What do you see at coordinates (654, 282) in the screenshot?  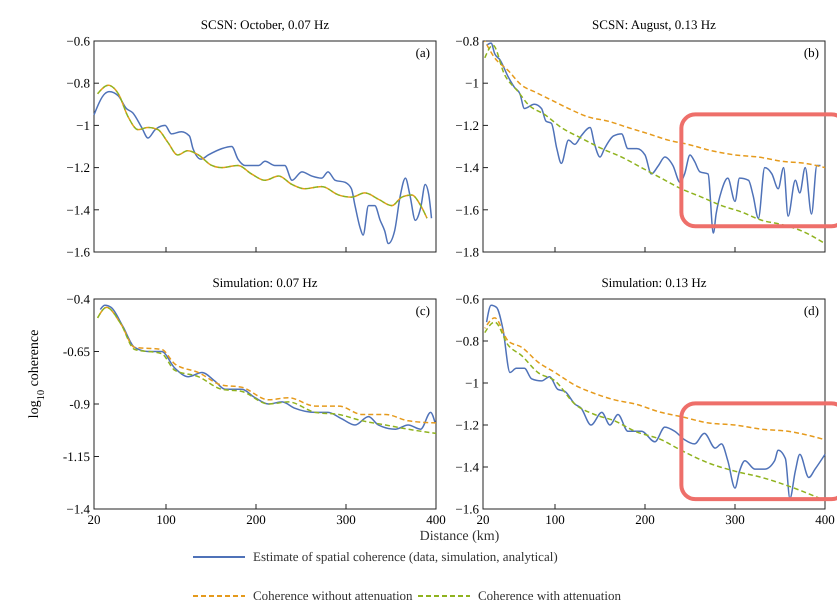 I see `chart-title: Simulation: 0.13 Hz` at bounding box center [654, 282].